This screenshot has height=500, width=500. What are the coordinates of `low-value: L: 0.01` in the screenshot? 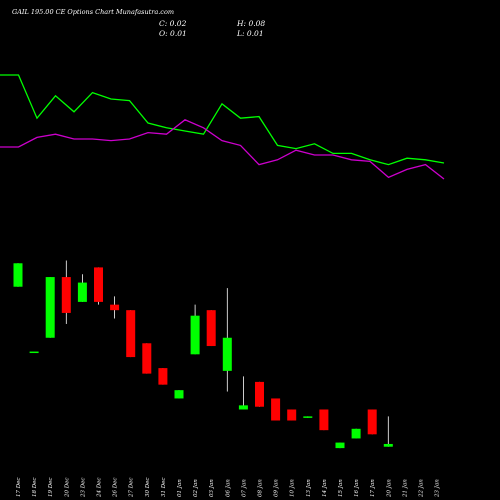 It's located at (250, 33).